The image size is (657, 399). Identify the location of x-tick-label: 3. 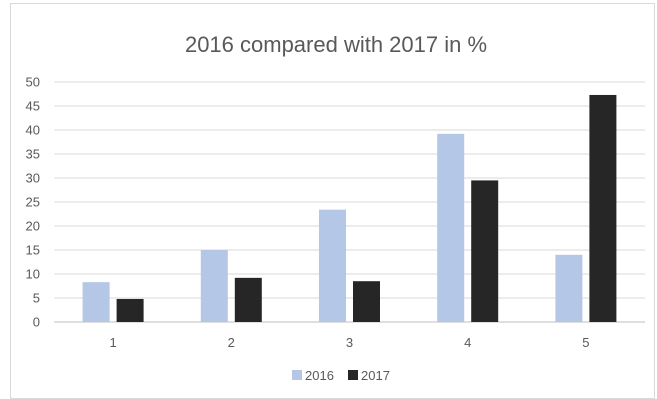
(349, 342).